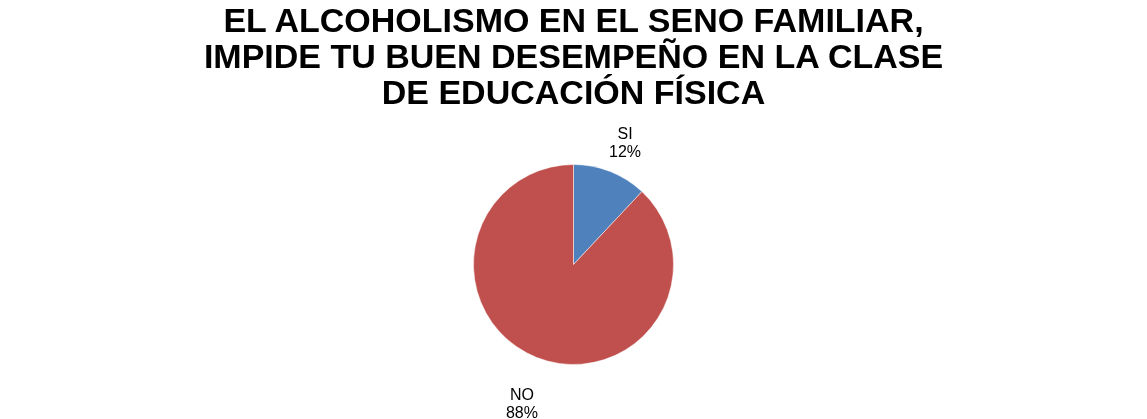 The width and height of the screenshot is (1147, 419). I want to click on data-label: 12%, so click(625, 152).